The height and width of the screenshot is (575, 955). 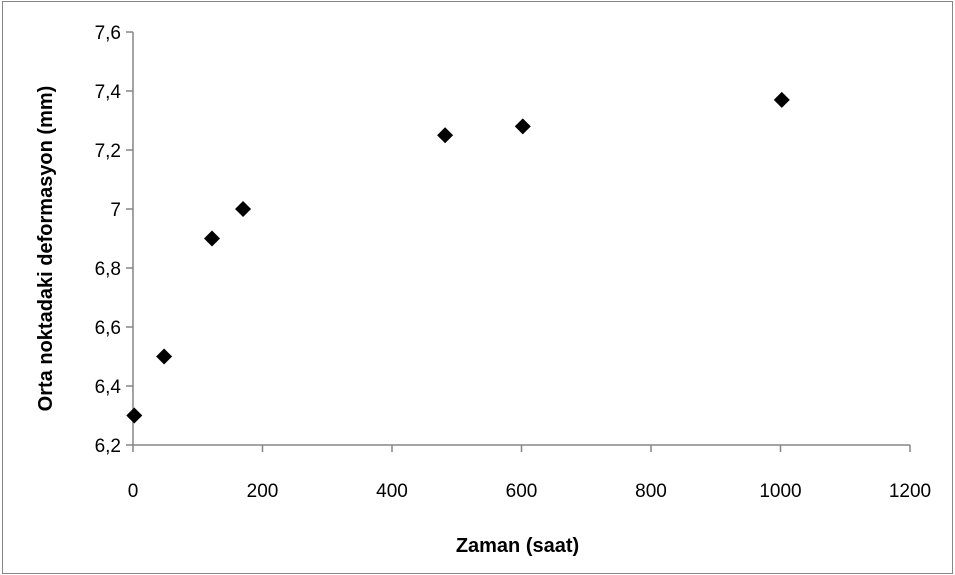 I want to click on y-tick-label: 6,8, so click(x=108, y=269).